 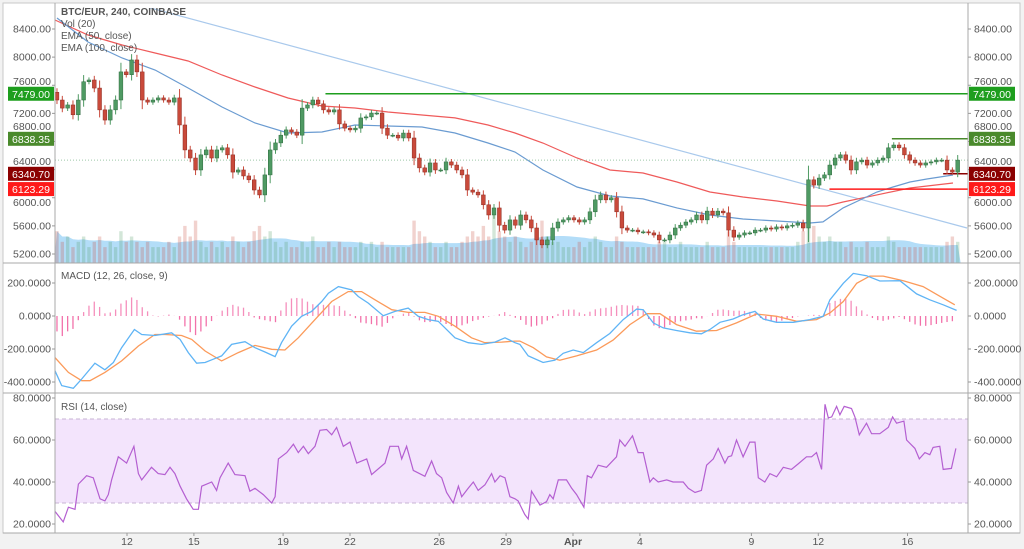 I want to click on left-axis-label: 20.0000, so click(x=32, y=525).